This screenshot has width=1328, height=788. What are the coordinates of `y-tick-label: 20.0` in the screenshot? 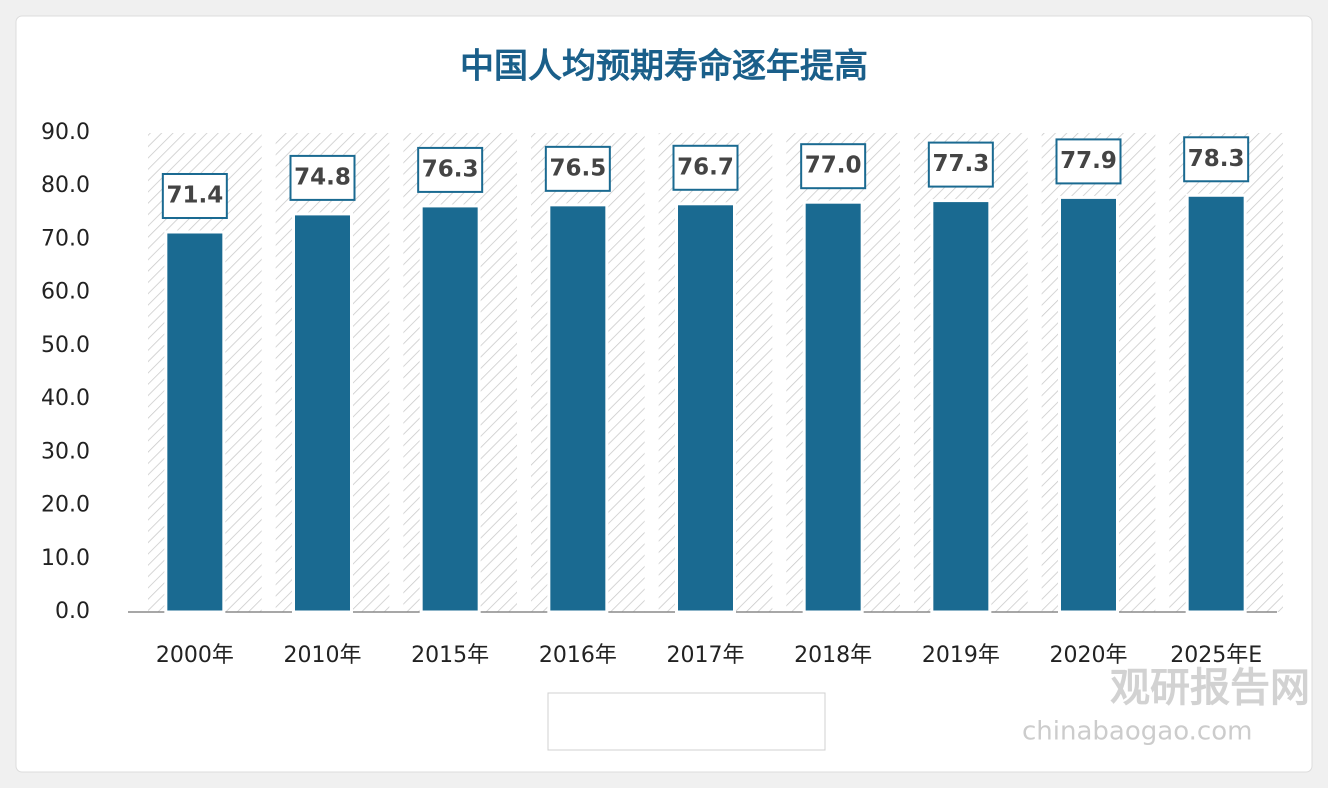 It's located at (65, 505).